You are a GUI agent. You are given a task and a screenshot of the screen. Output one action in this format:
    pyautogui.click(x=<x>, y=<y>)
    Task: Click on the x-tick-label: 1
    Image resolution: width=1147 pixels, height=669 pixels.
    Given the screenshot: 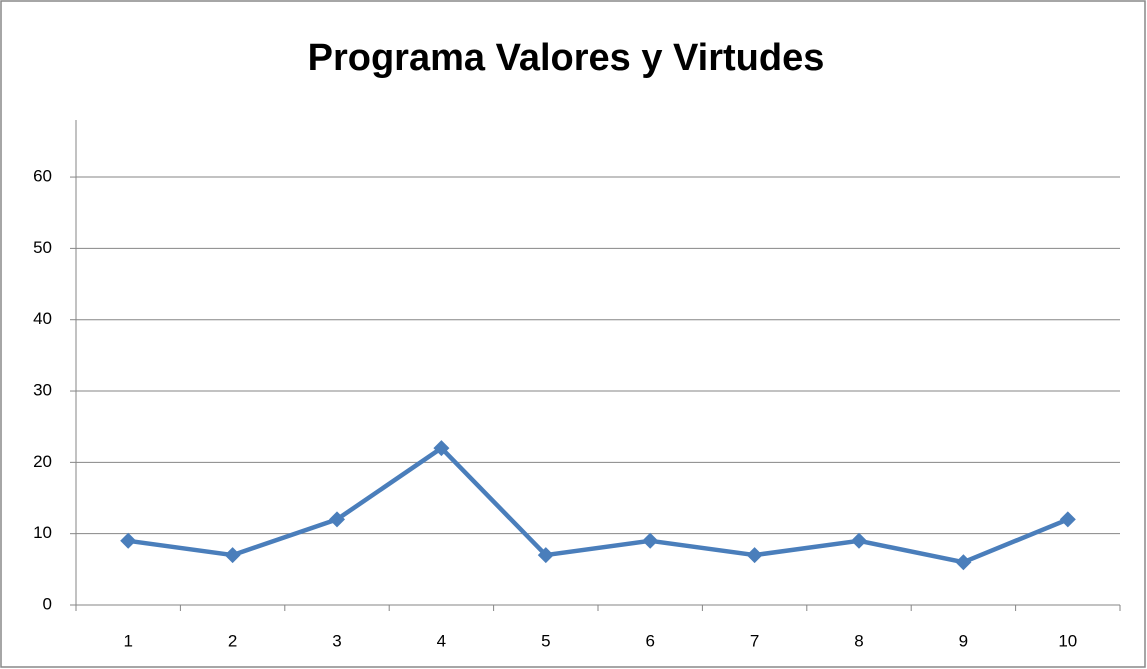 What is the action you would take?
    pyautogui.click(x=127, y=640)
    